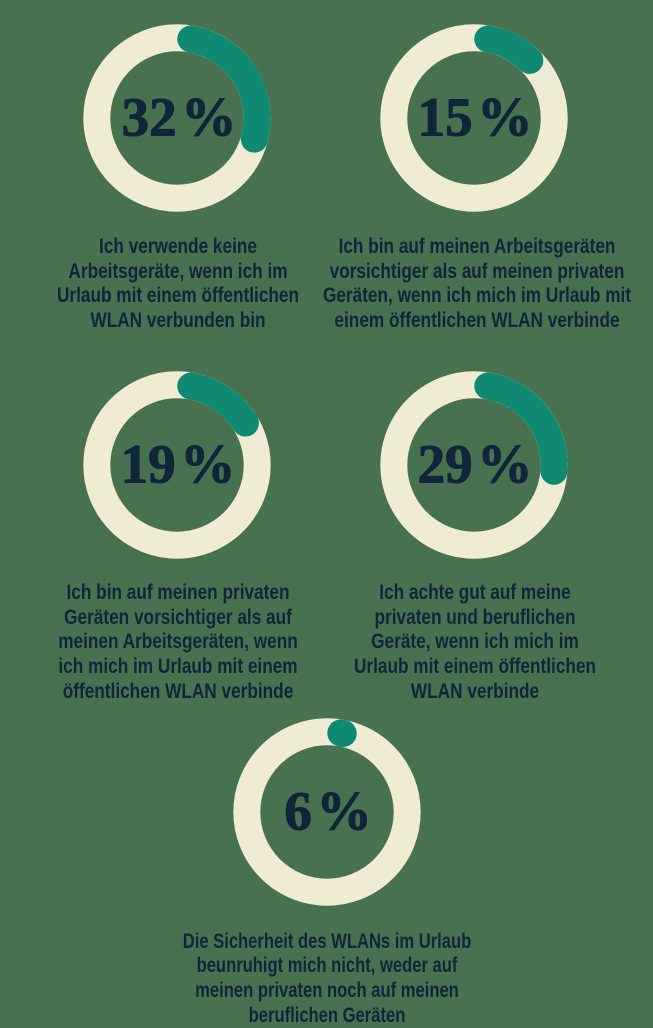 The image size is (653, 1028). What do you see at coordinates (327, 811) in the screenshot?
I see `svg-text: 6 %` at bounding box center [327, 811].